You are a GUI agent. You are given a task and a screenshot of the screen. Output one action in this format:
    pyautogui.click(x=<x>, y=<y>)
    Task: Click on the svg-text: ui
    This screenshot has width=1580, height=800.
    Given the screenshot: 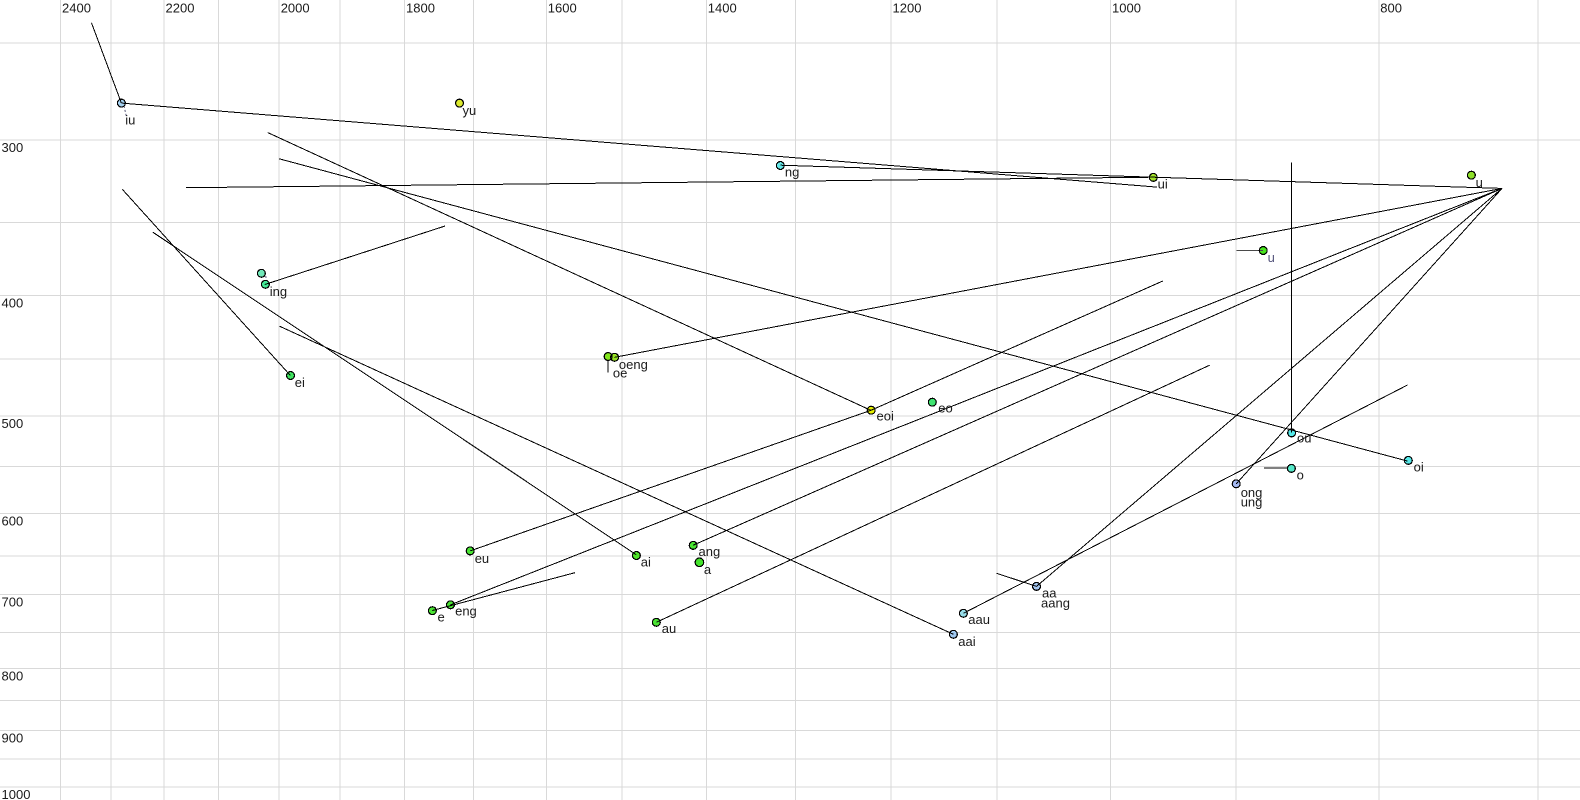 What is the action you would take?
    pyautogui.click(x=1163, y=183)
    